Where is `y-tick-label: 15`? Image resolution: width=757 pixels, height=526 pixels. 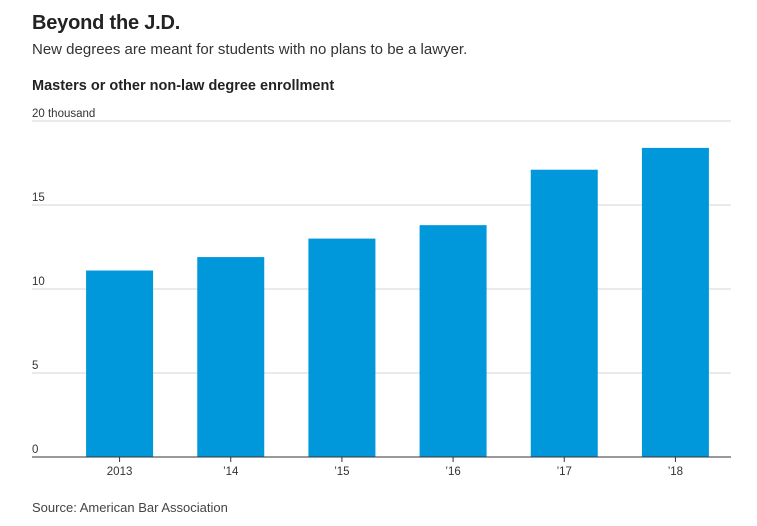
y-tick-label: 15 is located at coordinates (38, 198).